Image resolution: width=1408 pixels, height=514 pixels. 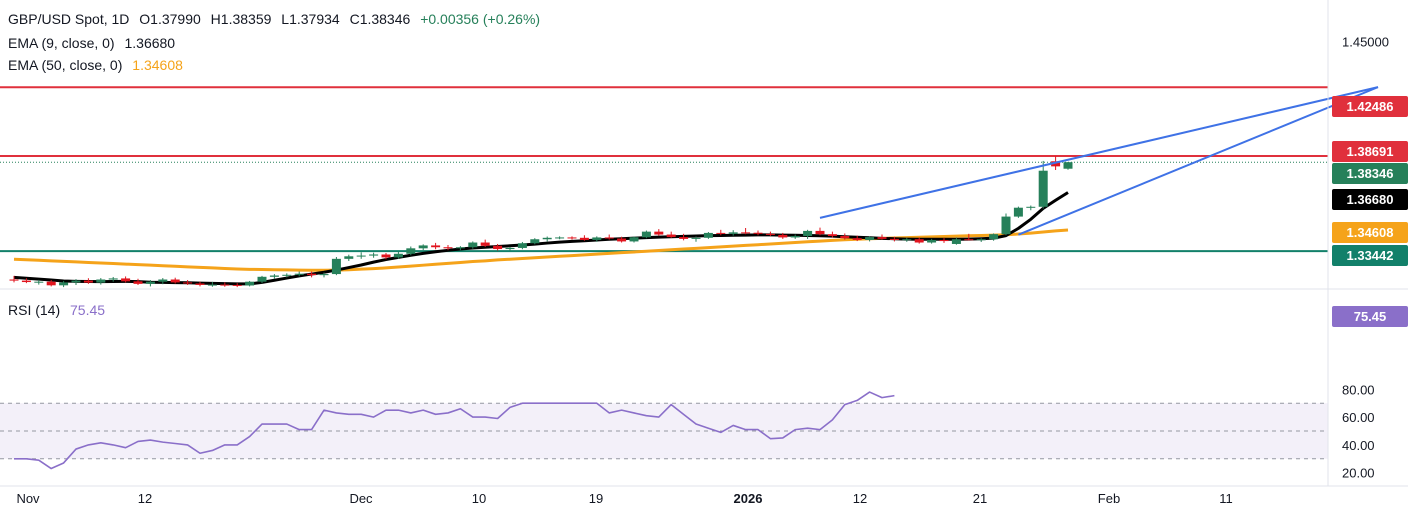 I want to click on change-value: +0.00356 (+0.26%), so click(x=480, y=19).